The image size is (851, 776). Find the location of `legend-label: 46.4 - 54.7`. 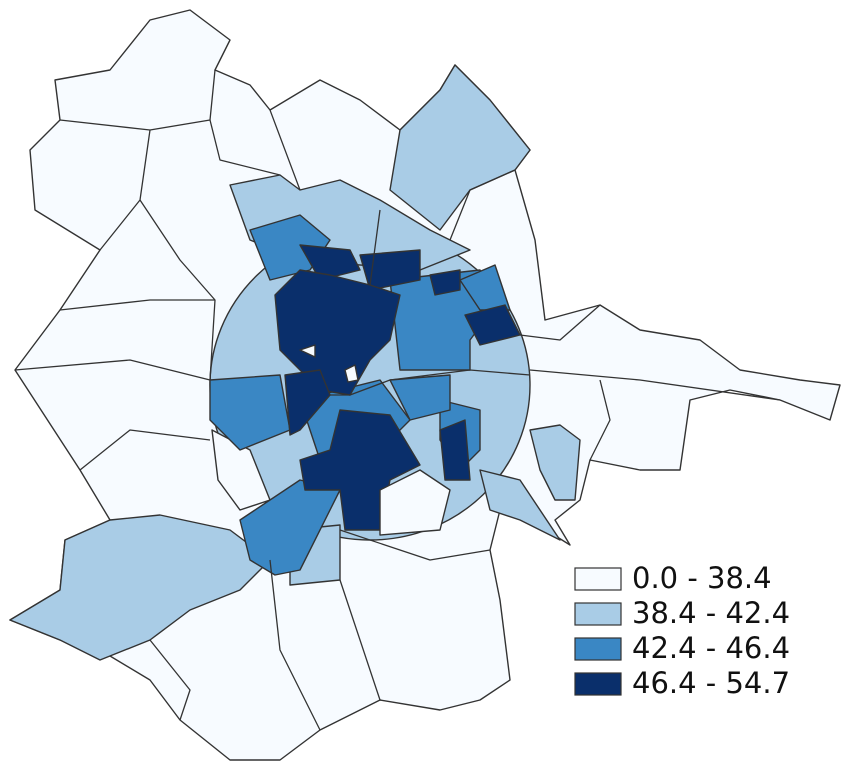

legend-label: 46.4 - 54.7 is located at coordinates (711, 683).